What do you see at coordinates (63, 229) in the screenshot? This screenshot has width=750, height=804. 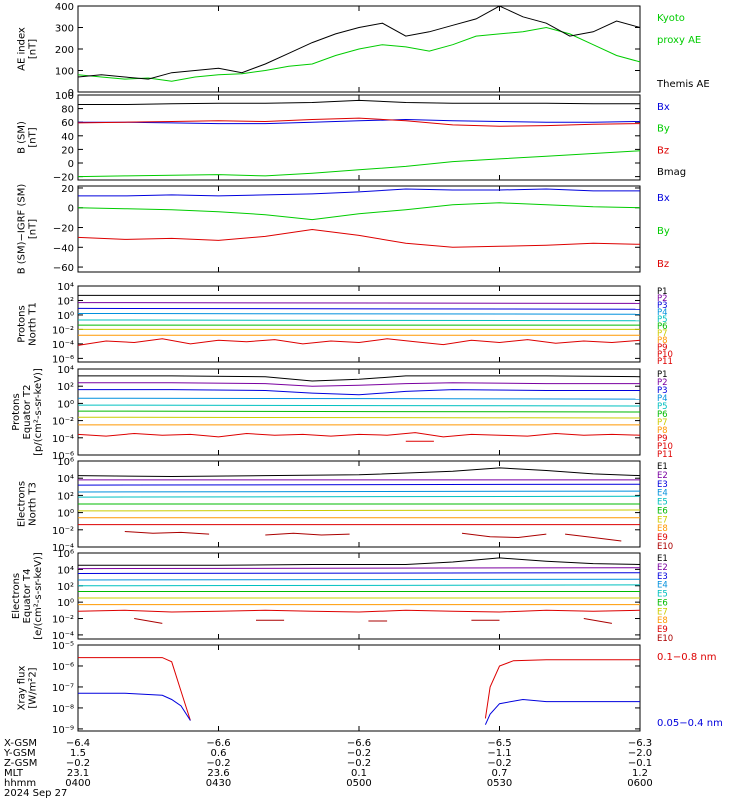 I see `y-tick-label: −20` at bounding box center [63, 229].